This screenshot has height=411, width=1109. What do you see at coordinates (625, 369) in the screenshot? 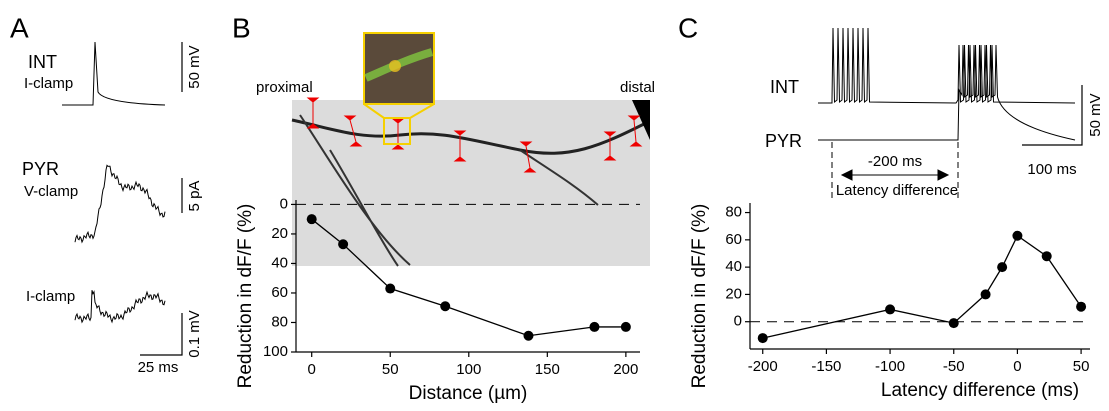
I see `x-tick-label: 200` at bounding box center [625, 369].